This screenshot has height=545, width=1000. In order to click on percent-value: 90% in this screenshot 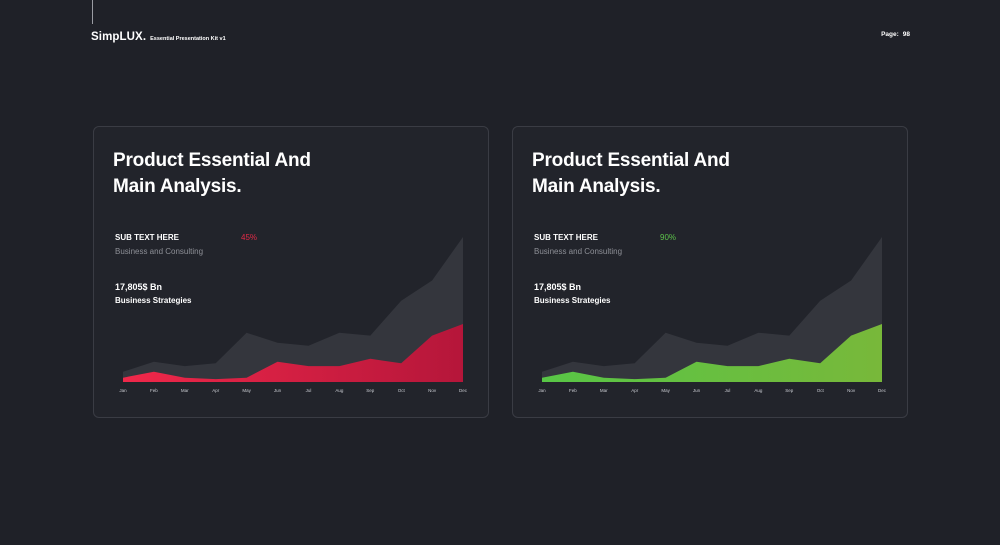, I will do `click(668, 237)`.